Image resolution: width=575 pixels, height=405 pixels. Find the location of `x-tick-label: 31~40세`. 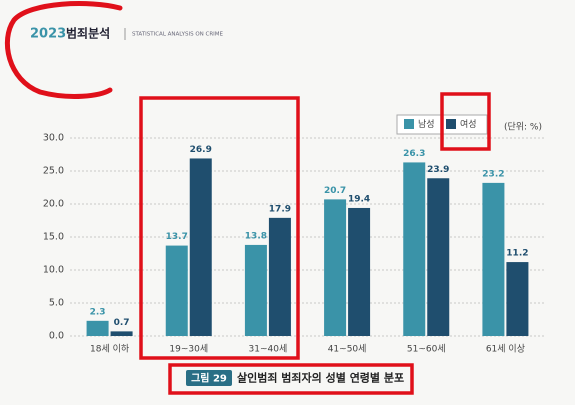

x-tick-label: 31~40세 is located at coordinates (268, 349).